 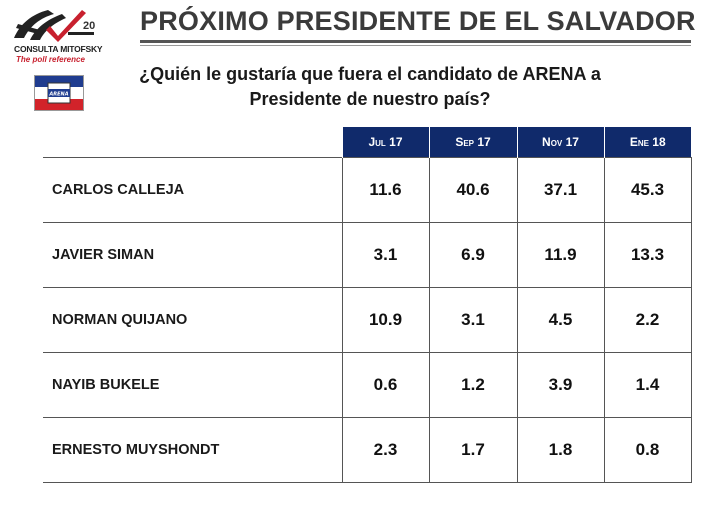 I want to click on page-title: PRÓXIMO PRESIDENTE DE EL SALVADOR, so click(x=418, y=21).